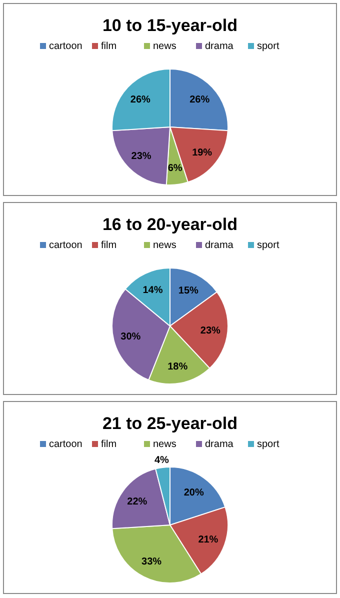  I want to click on data-label: 4%, so click(162, 460).